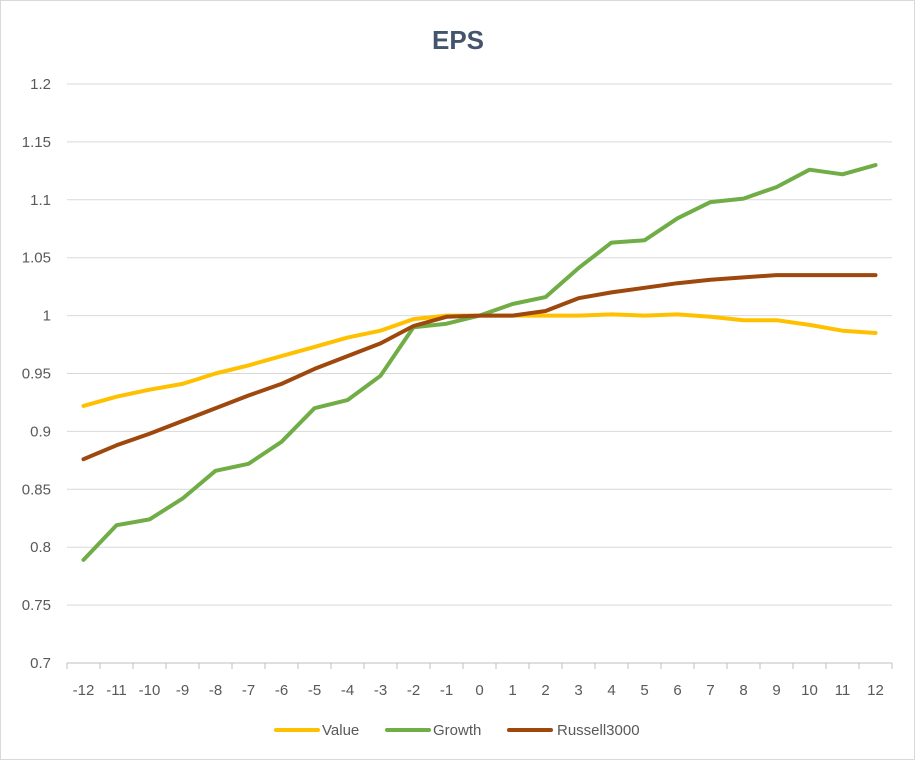  I want to click on x-tick-label: -8, so click(215, 690).